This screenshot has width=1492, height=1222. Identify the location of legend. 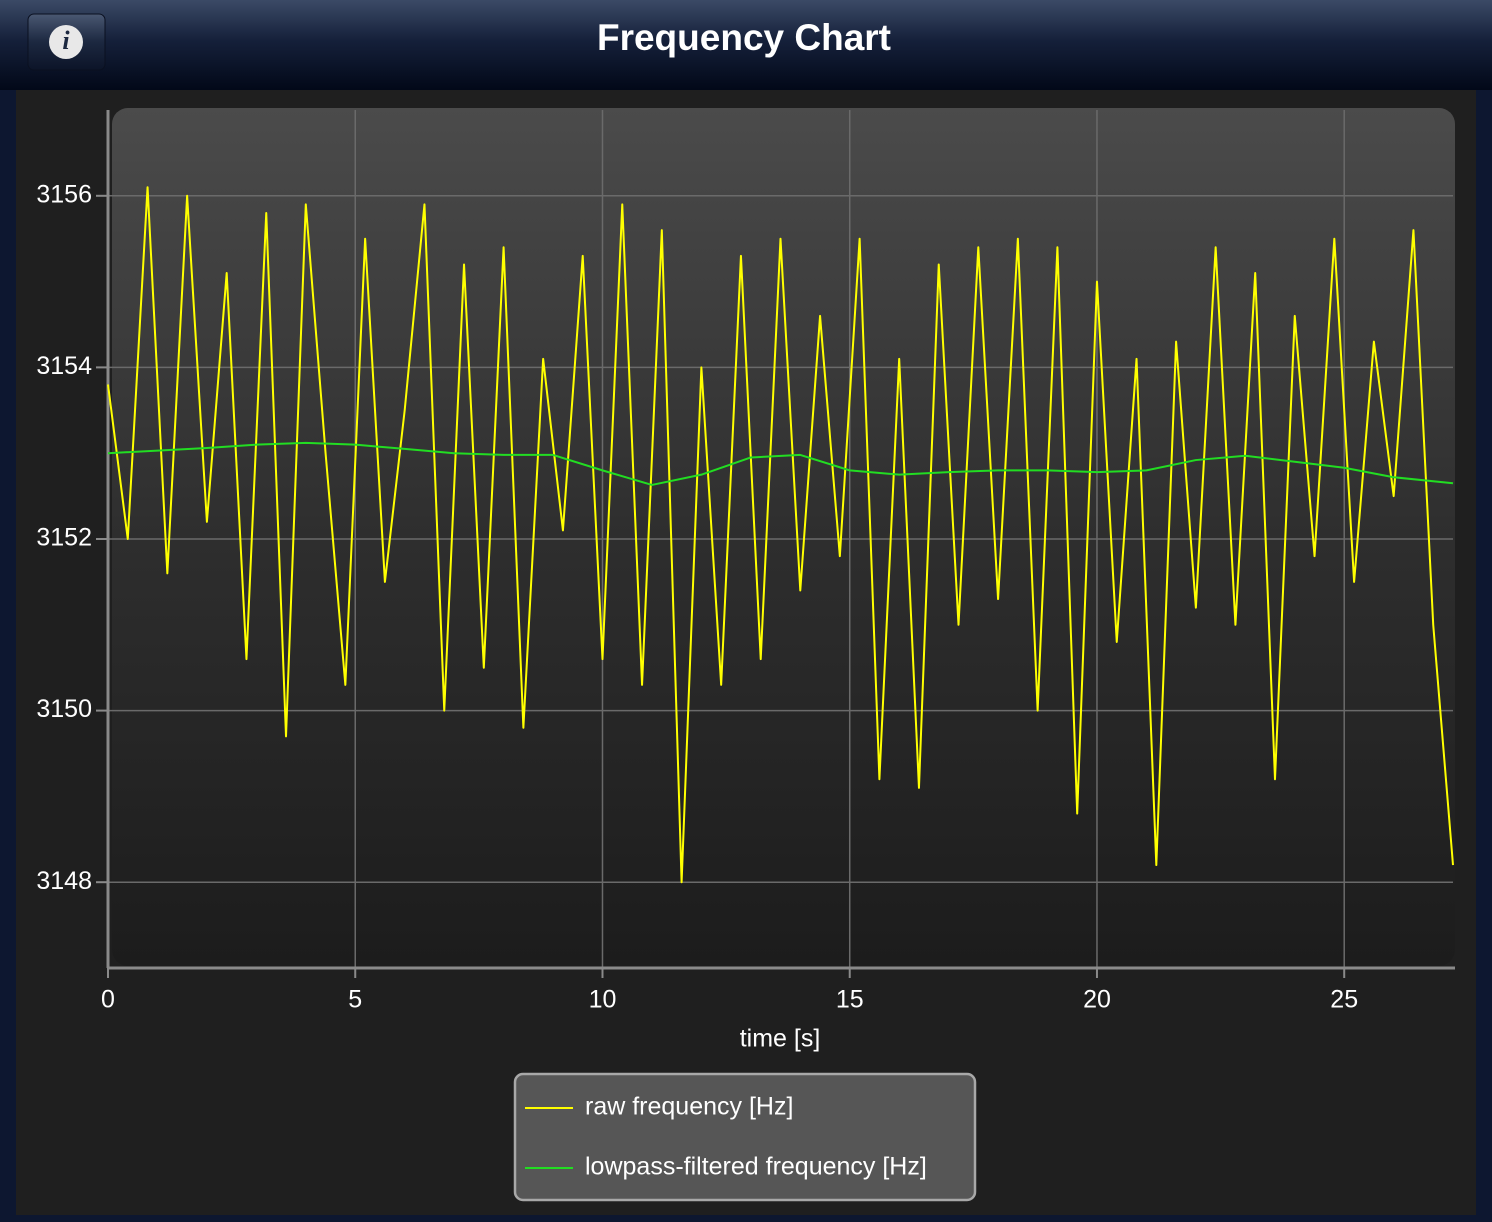
(745, 1137).